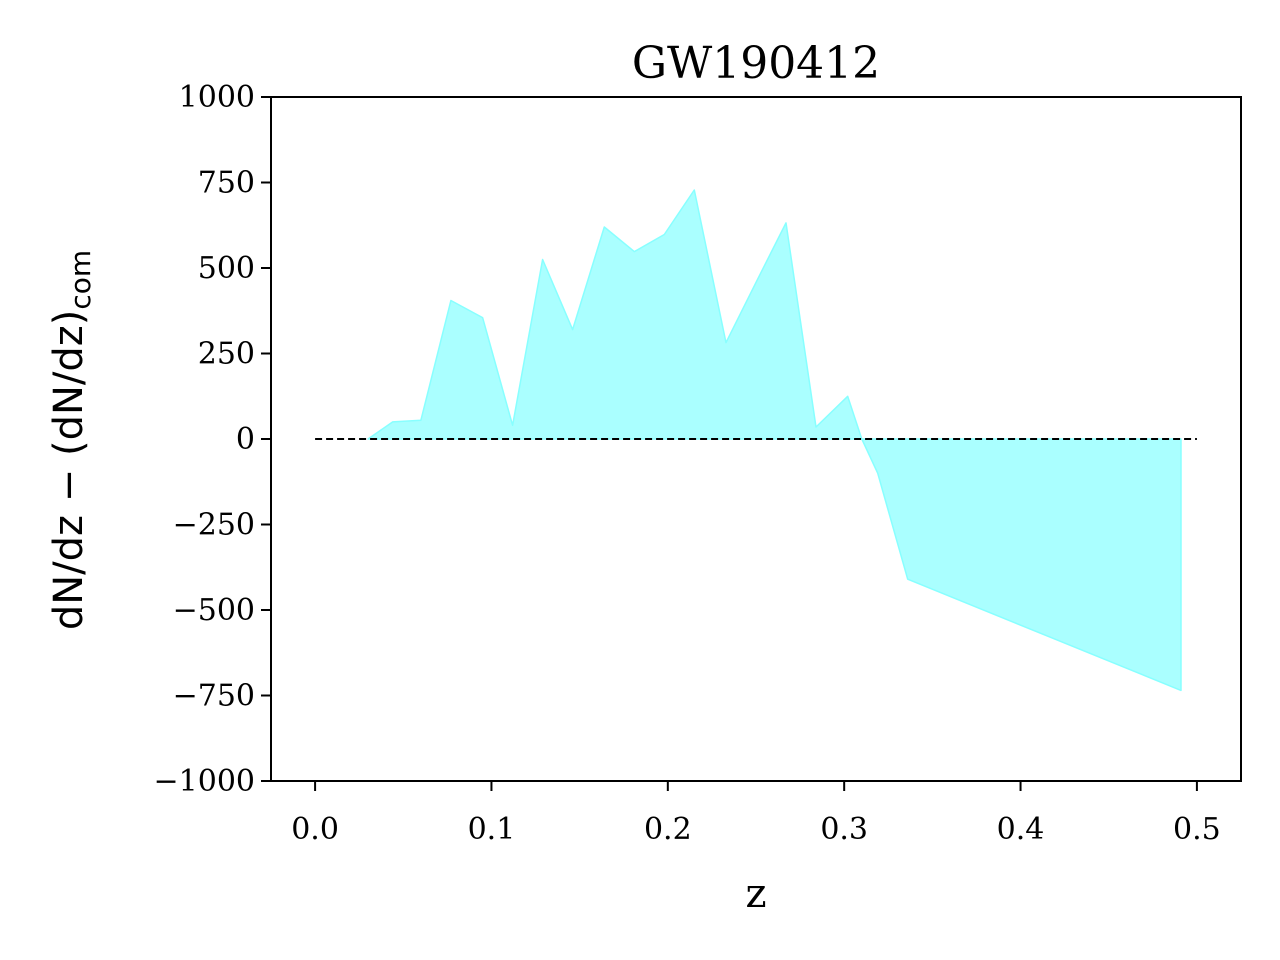 This screenshot has width=1280, height=960. I want to click on y-axis-label-subscript: com, so click(80, 280).